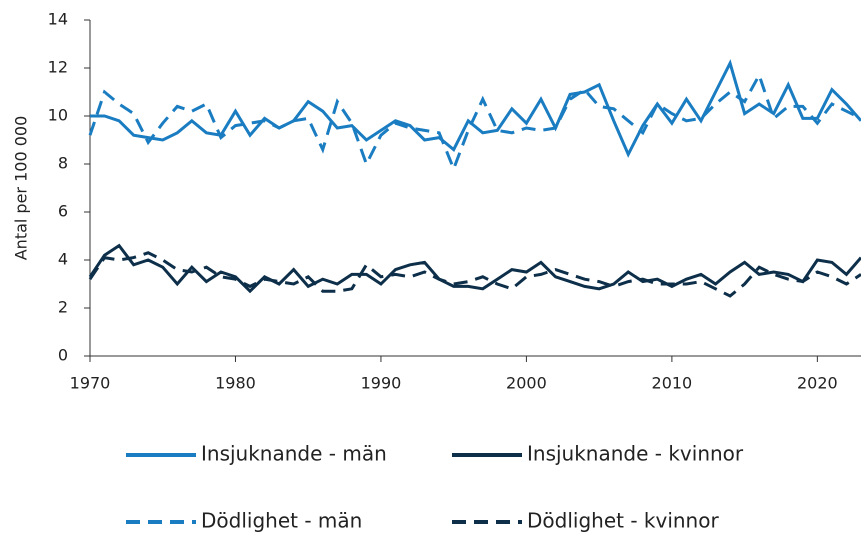  I want to click on x-tick-label: 1980, so click(235, 383).